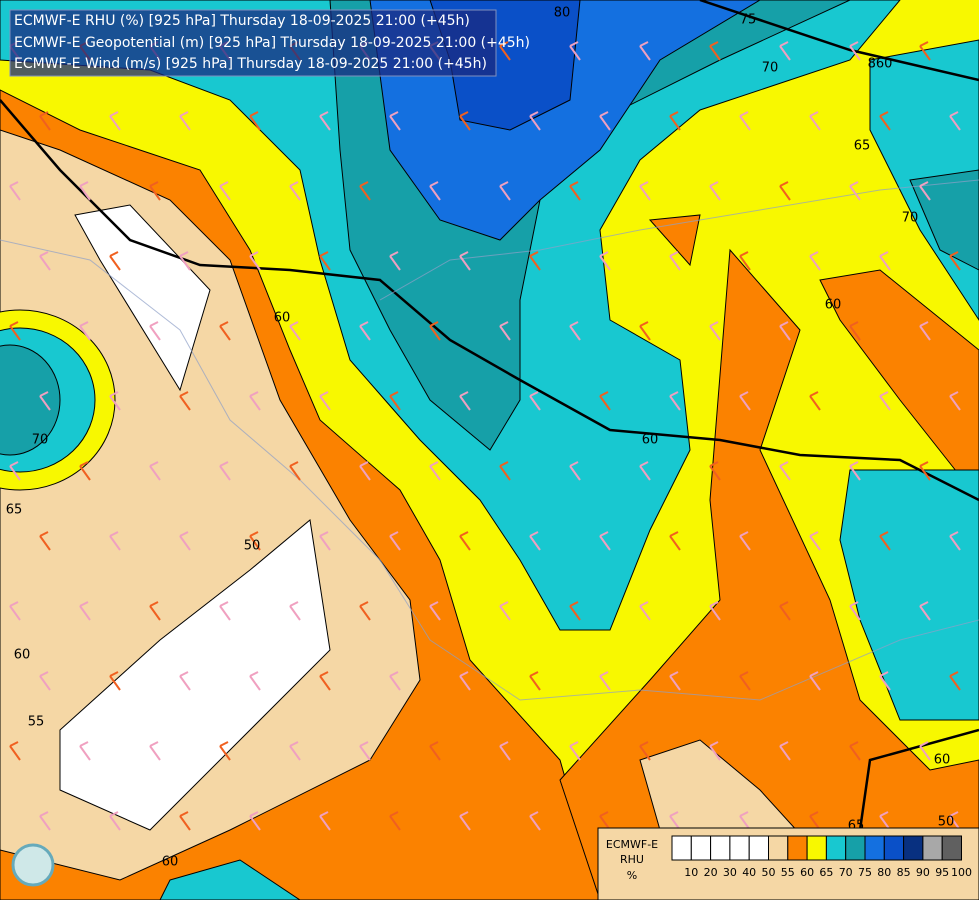 Image resolution: width=979 pixels, height=900 pixels. Describe the element at coordinates (904, 872) in the screenshot. I see `legend-tick-label: 85` at that location.